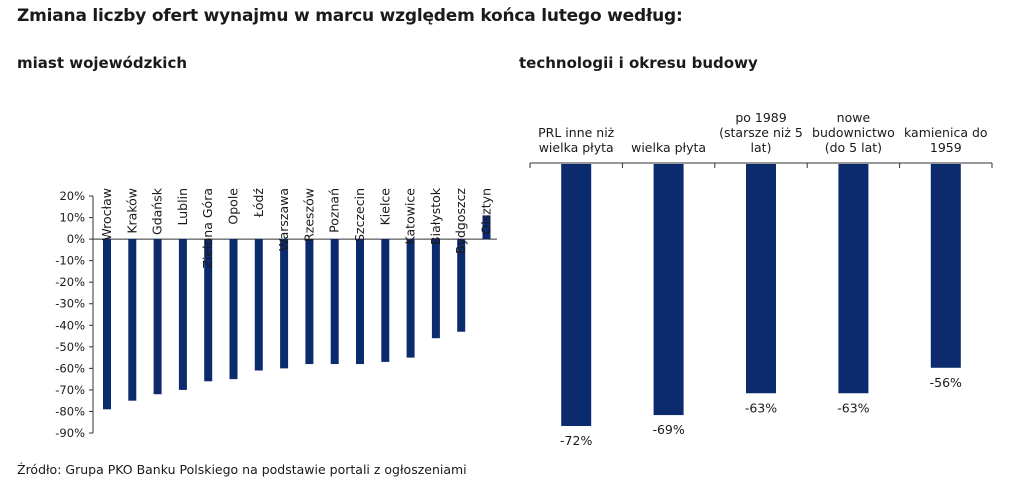 This screenshot has width=1024, height=500. I want to click on y-tick-label: -10%, so click(70, 261).